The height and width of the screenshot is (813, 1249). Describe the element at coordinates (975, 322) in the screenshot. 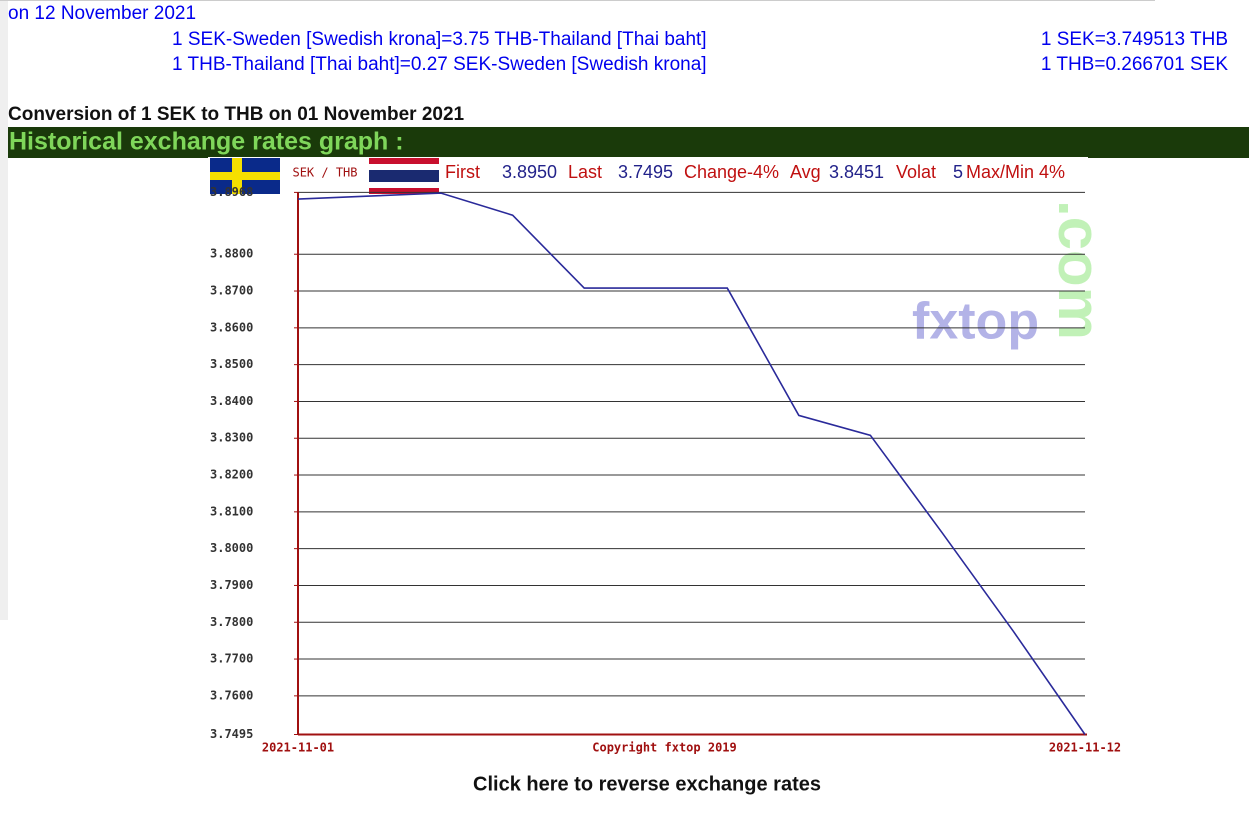

I see `watermark: fxtop` at that location.